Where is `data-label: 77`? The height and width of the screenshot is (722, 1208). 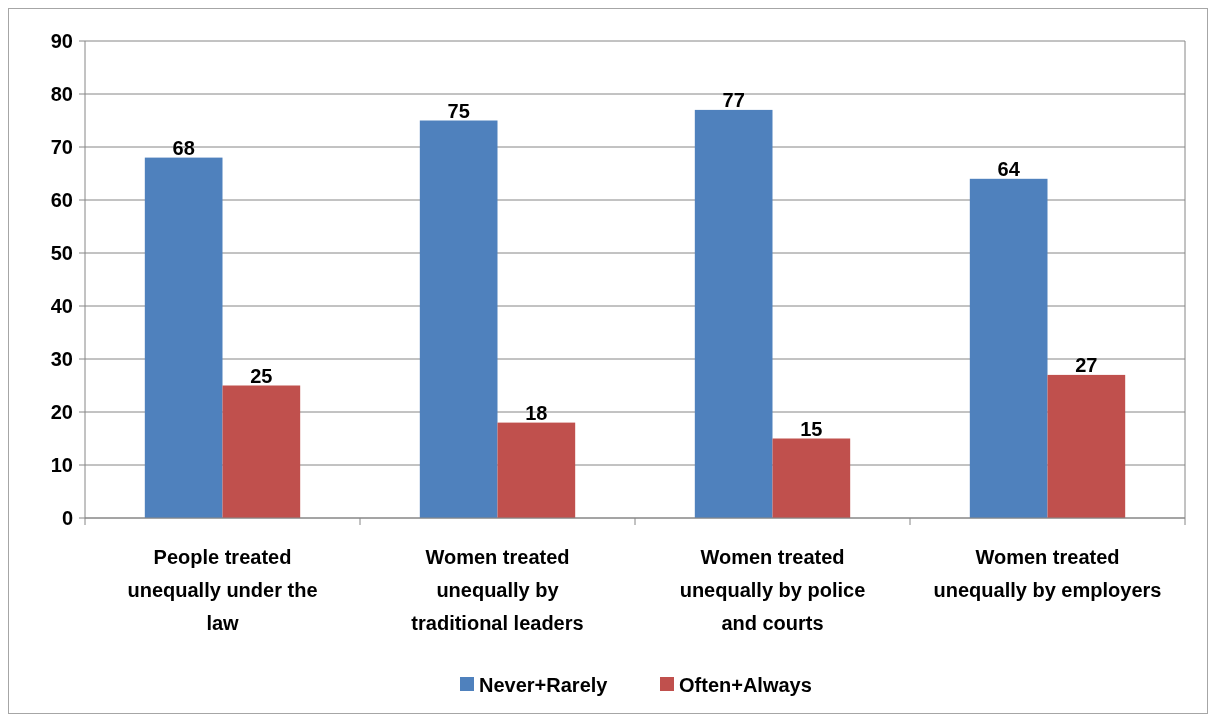 data-label: 77 is located at coordinates (733, 99).